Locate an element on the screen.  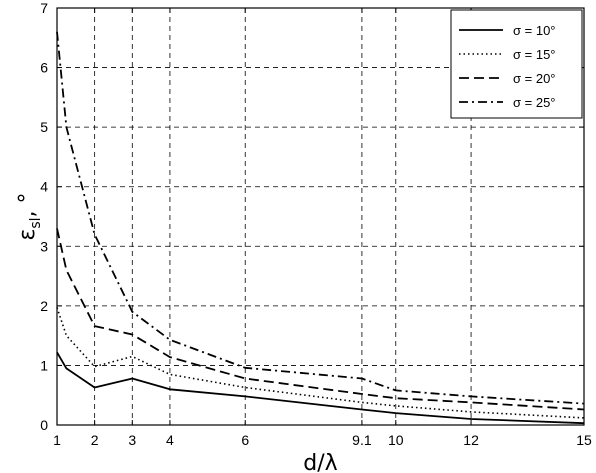
y-tick-label: 3 is located at coordinates (44, 246).